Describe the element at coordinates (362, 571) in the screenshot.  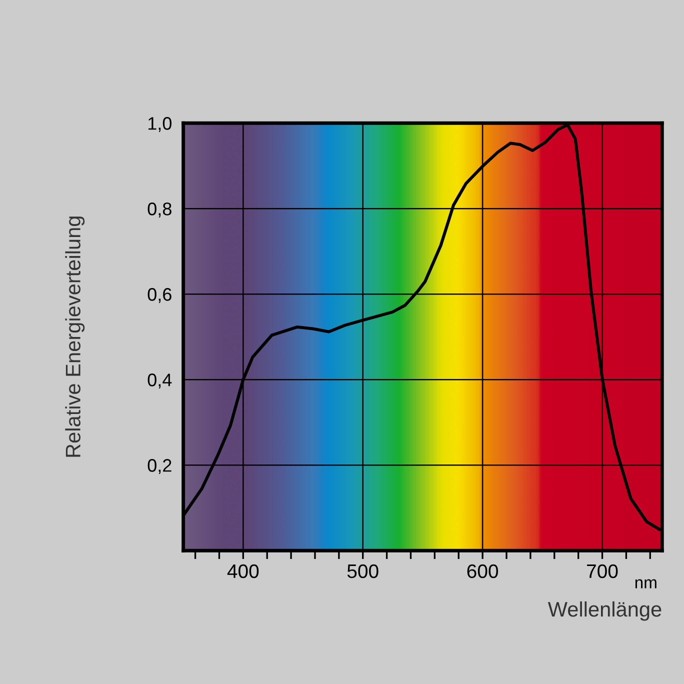
I see `x-tick-label: 500` at that location.